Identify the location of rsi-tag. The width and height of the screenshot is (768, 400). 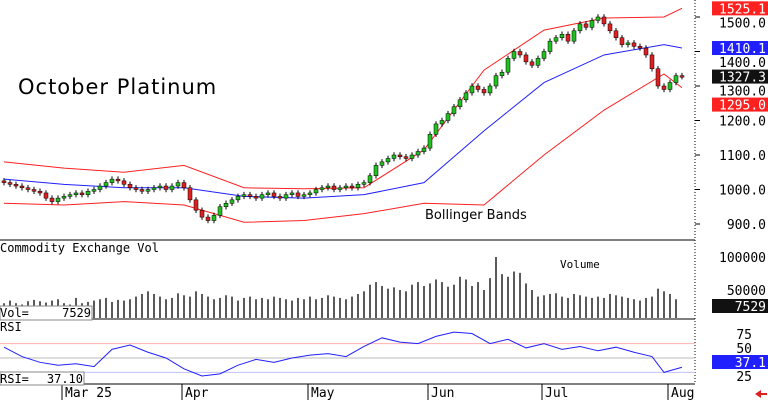
(740, 362).